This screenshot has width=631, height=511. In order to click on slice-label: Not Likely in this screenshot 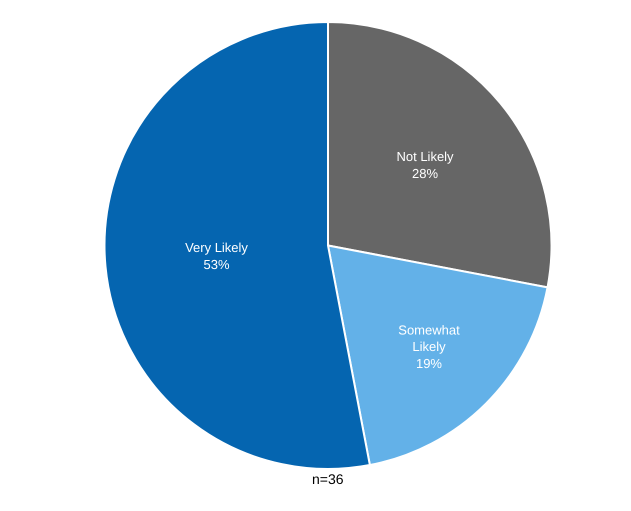, I will do `click(425, 156)`.